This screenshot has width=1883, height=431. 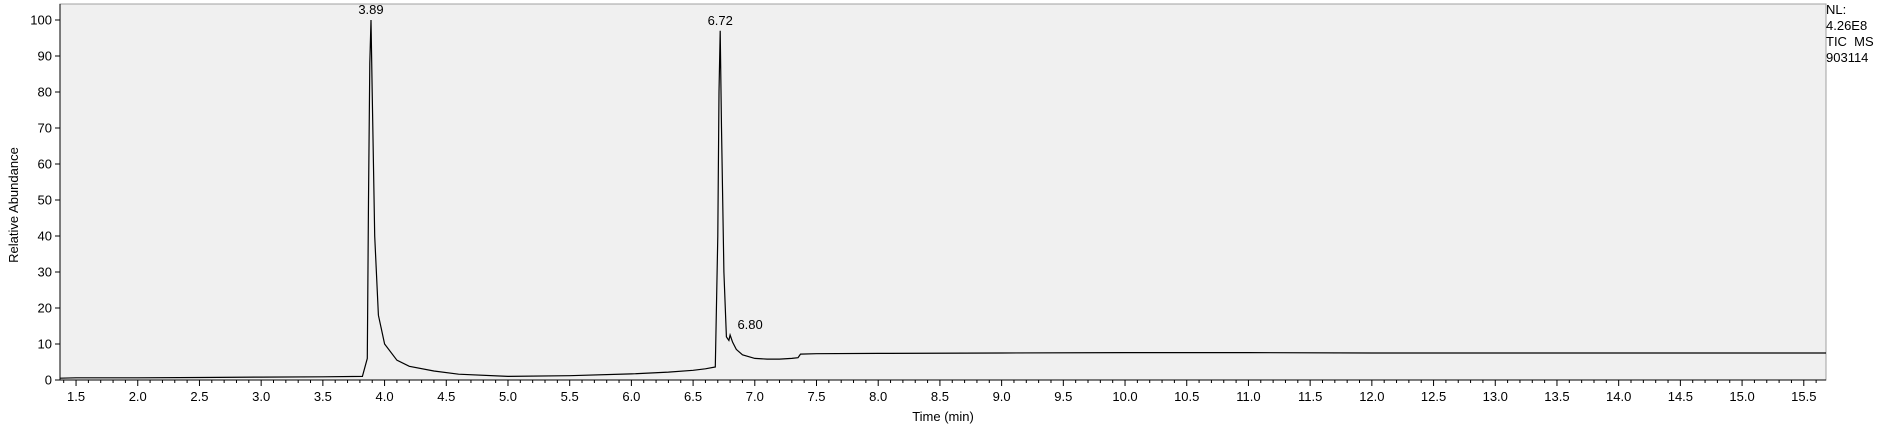 I want to click on x-tick-label: 6.5, so click(x=693, y=396).